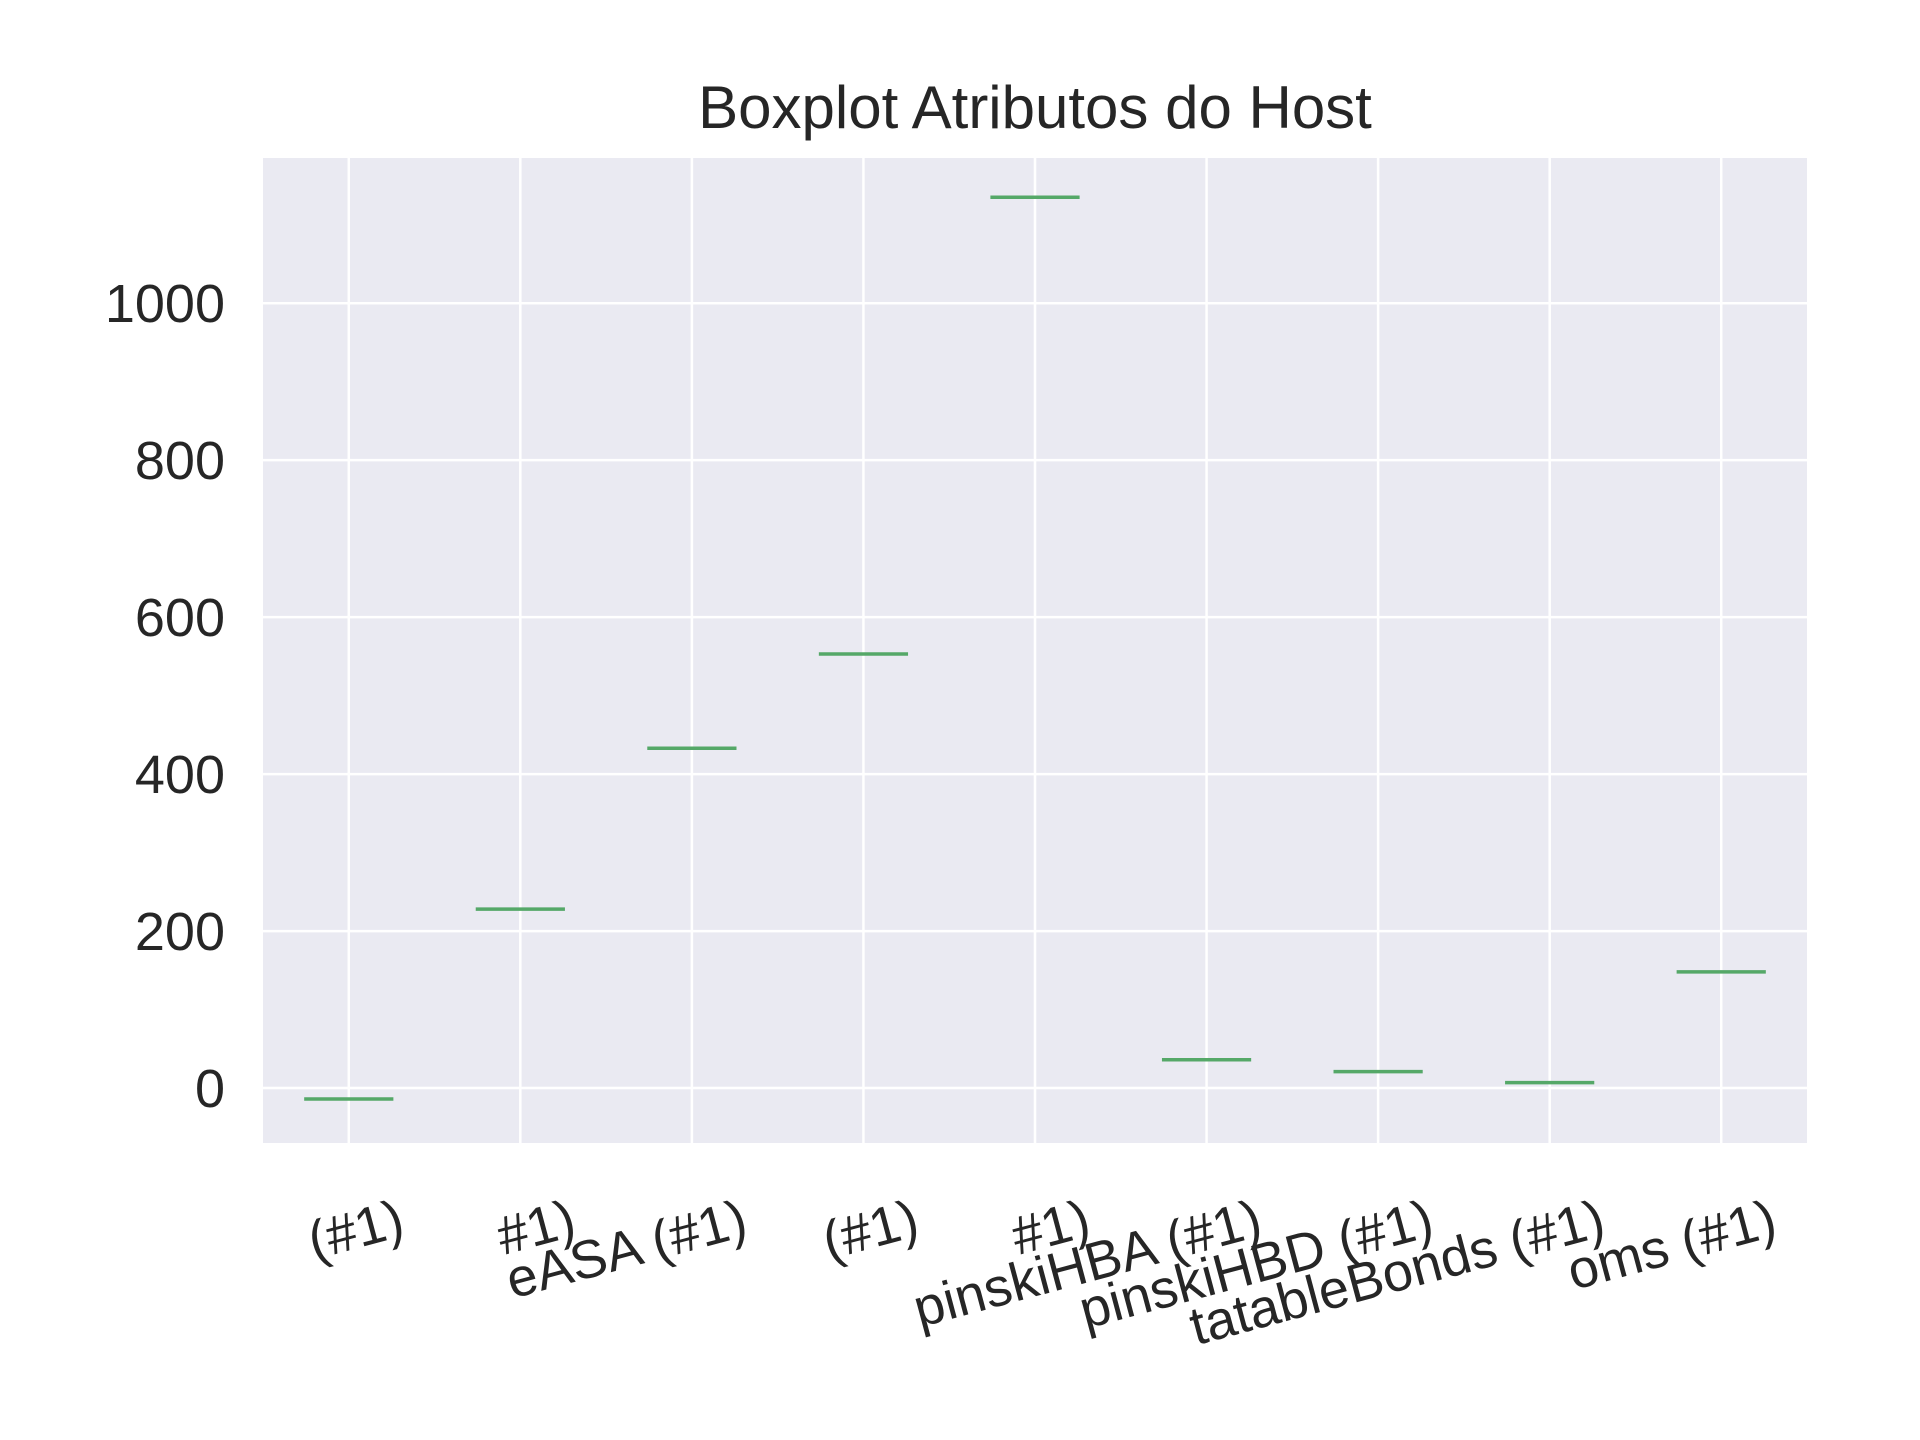 The image size is (1920, 1440). I want to click on y-tick-label: 800, so click(180, 461).